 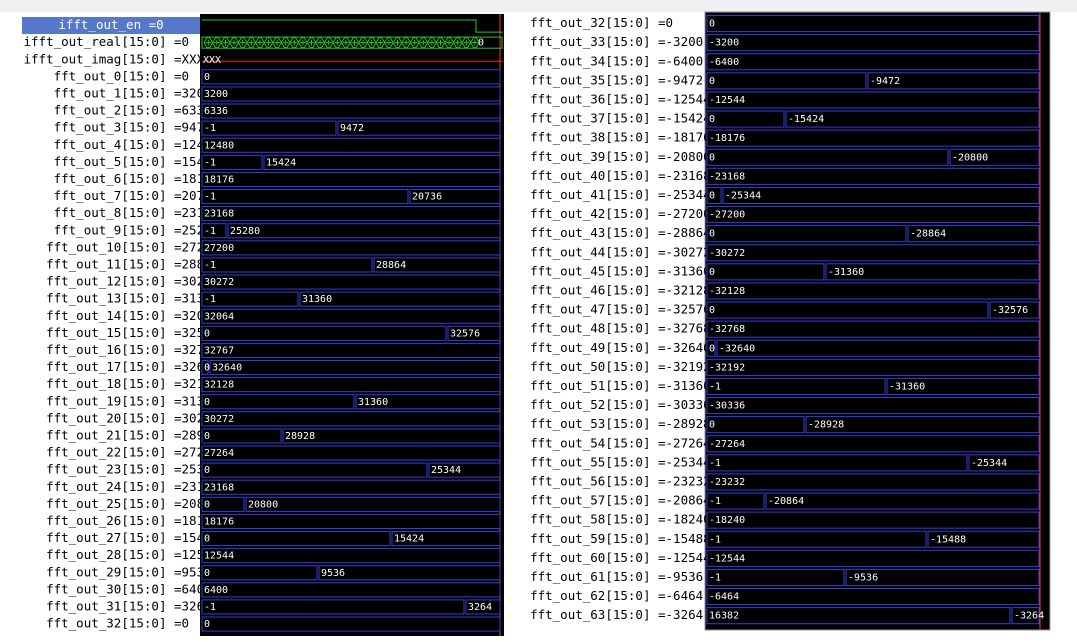 What do you see at coordinates (620, 289) in the screenshot?
I see `signal-name: fft_out_46[15:0] =-32128` at bounding box center [620, 289].